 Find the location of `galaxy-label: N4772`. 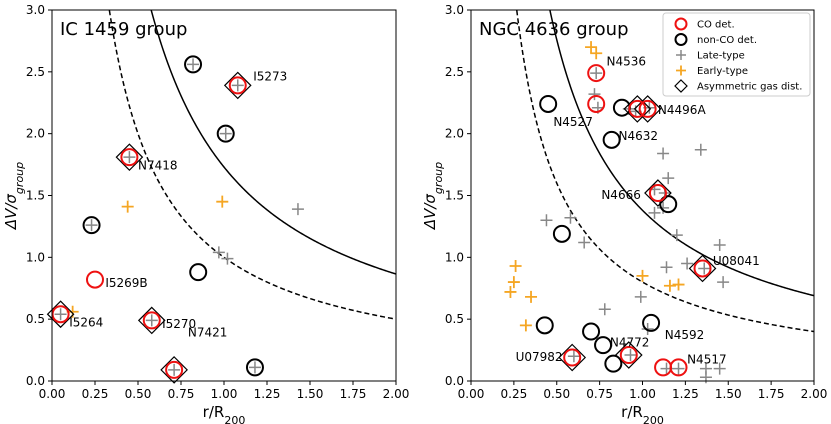

galaxy-label: N4772 is located at coordinates (630, 342).